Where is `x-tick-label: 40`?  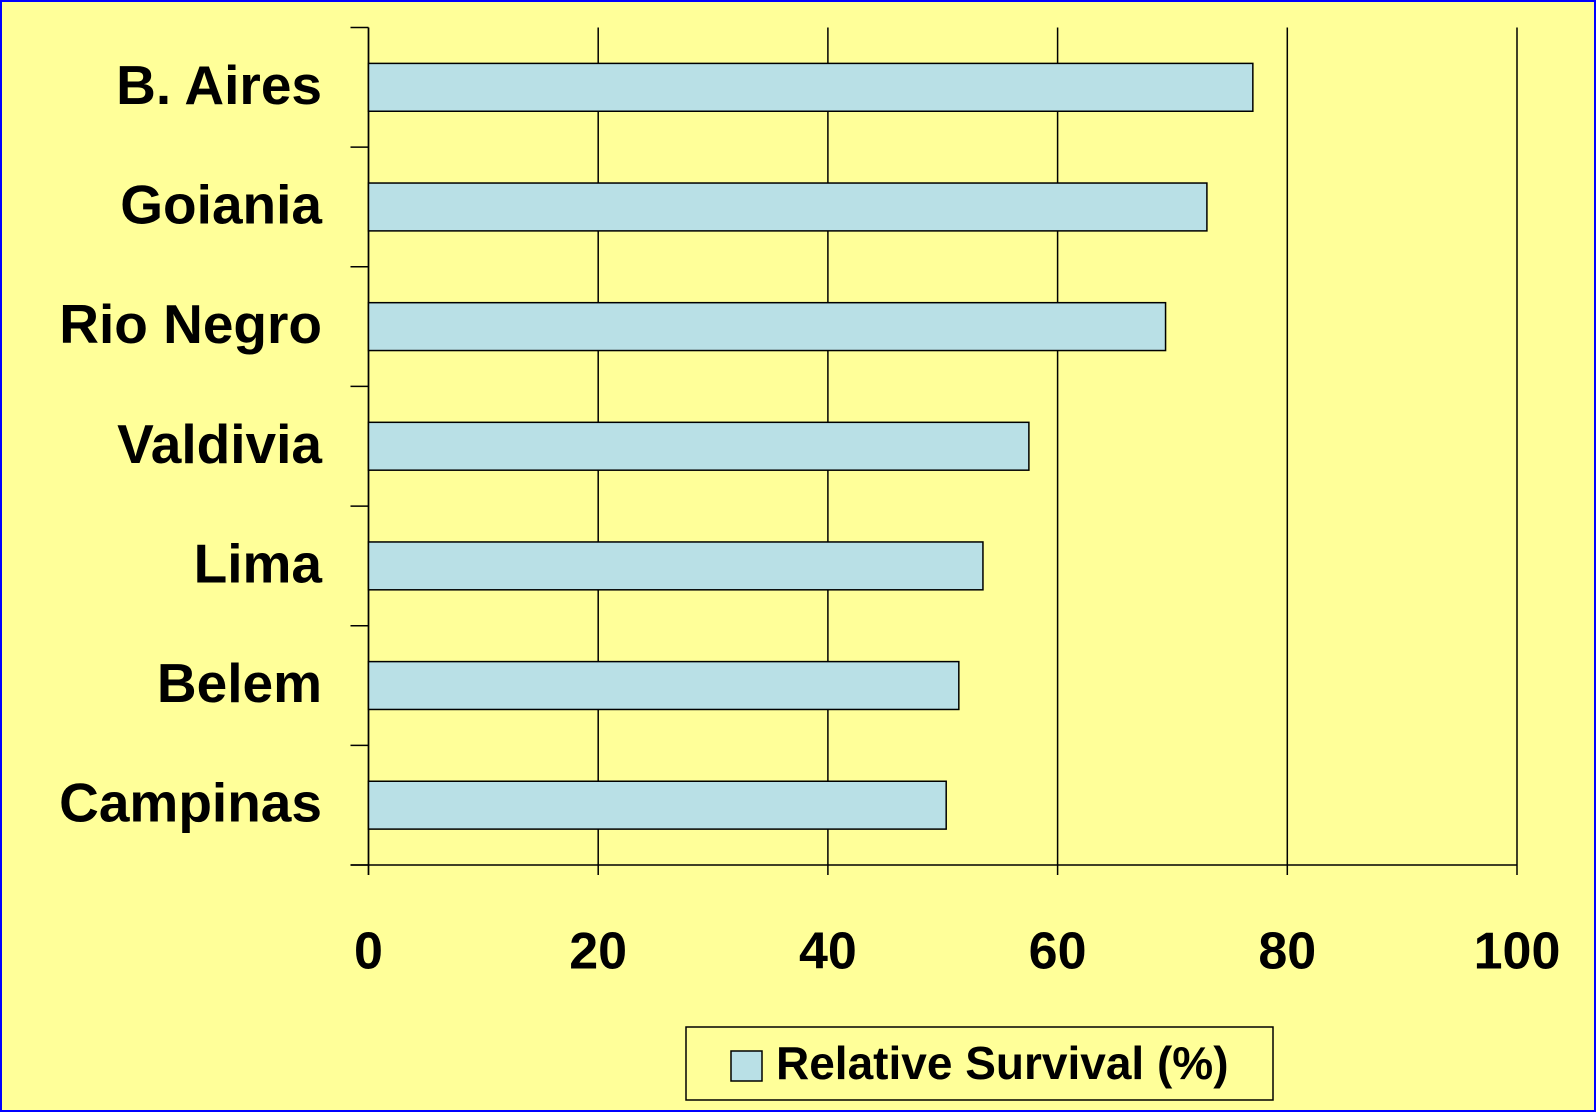 x-tick-label: 40 is located at coordinates (828, 952).